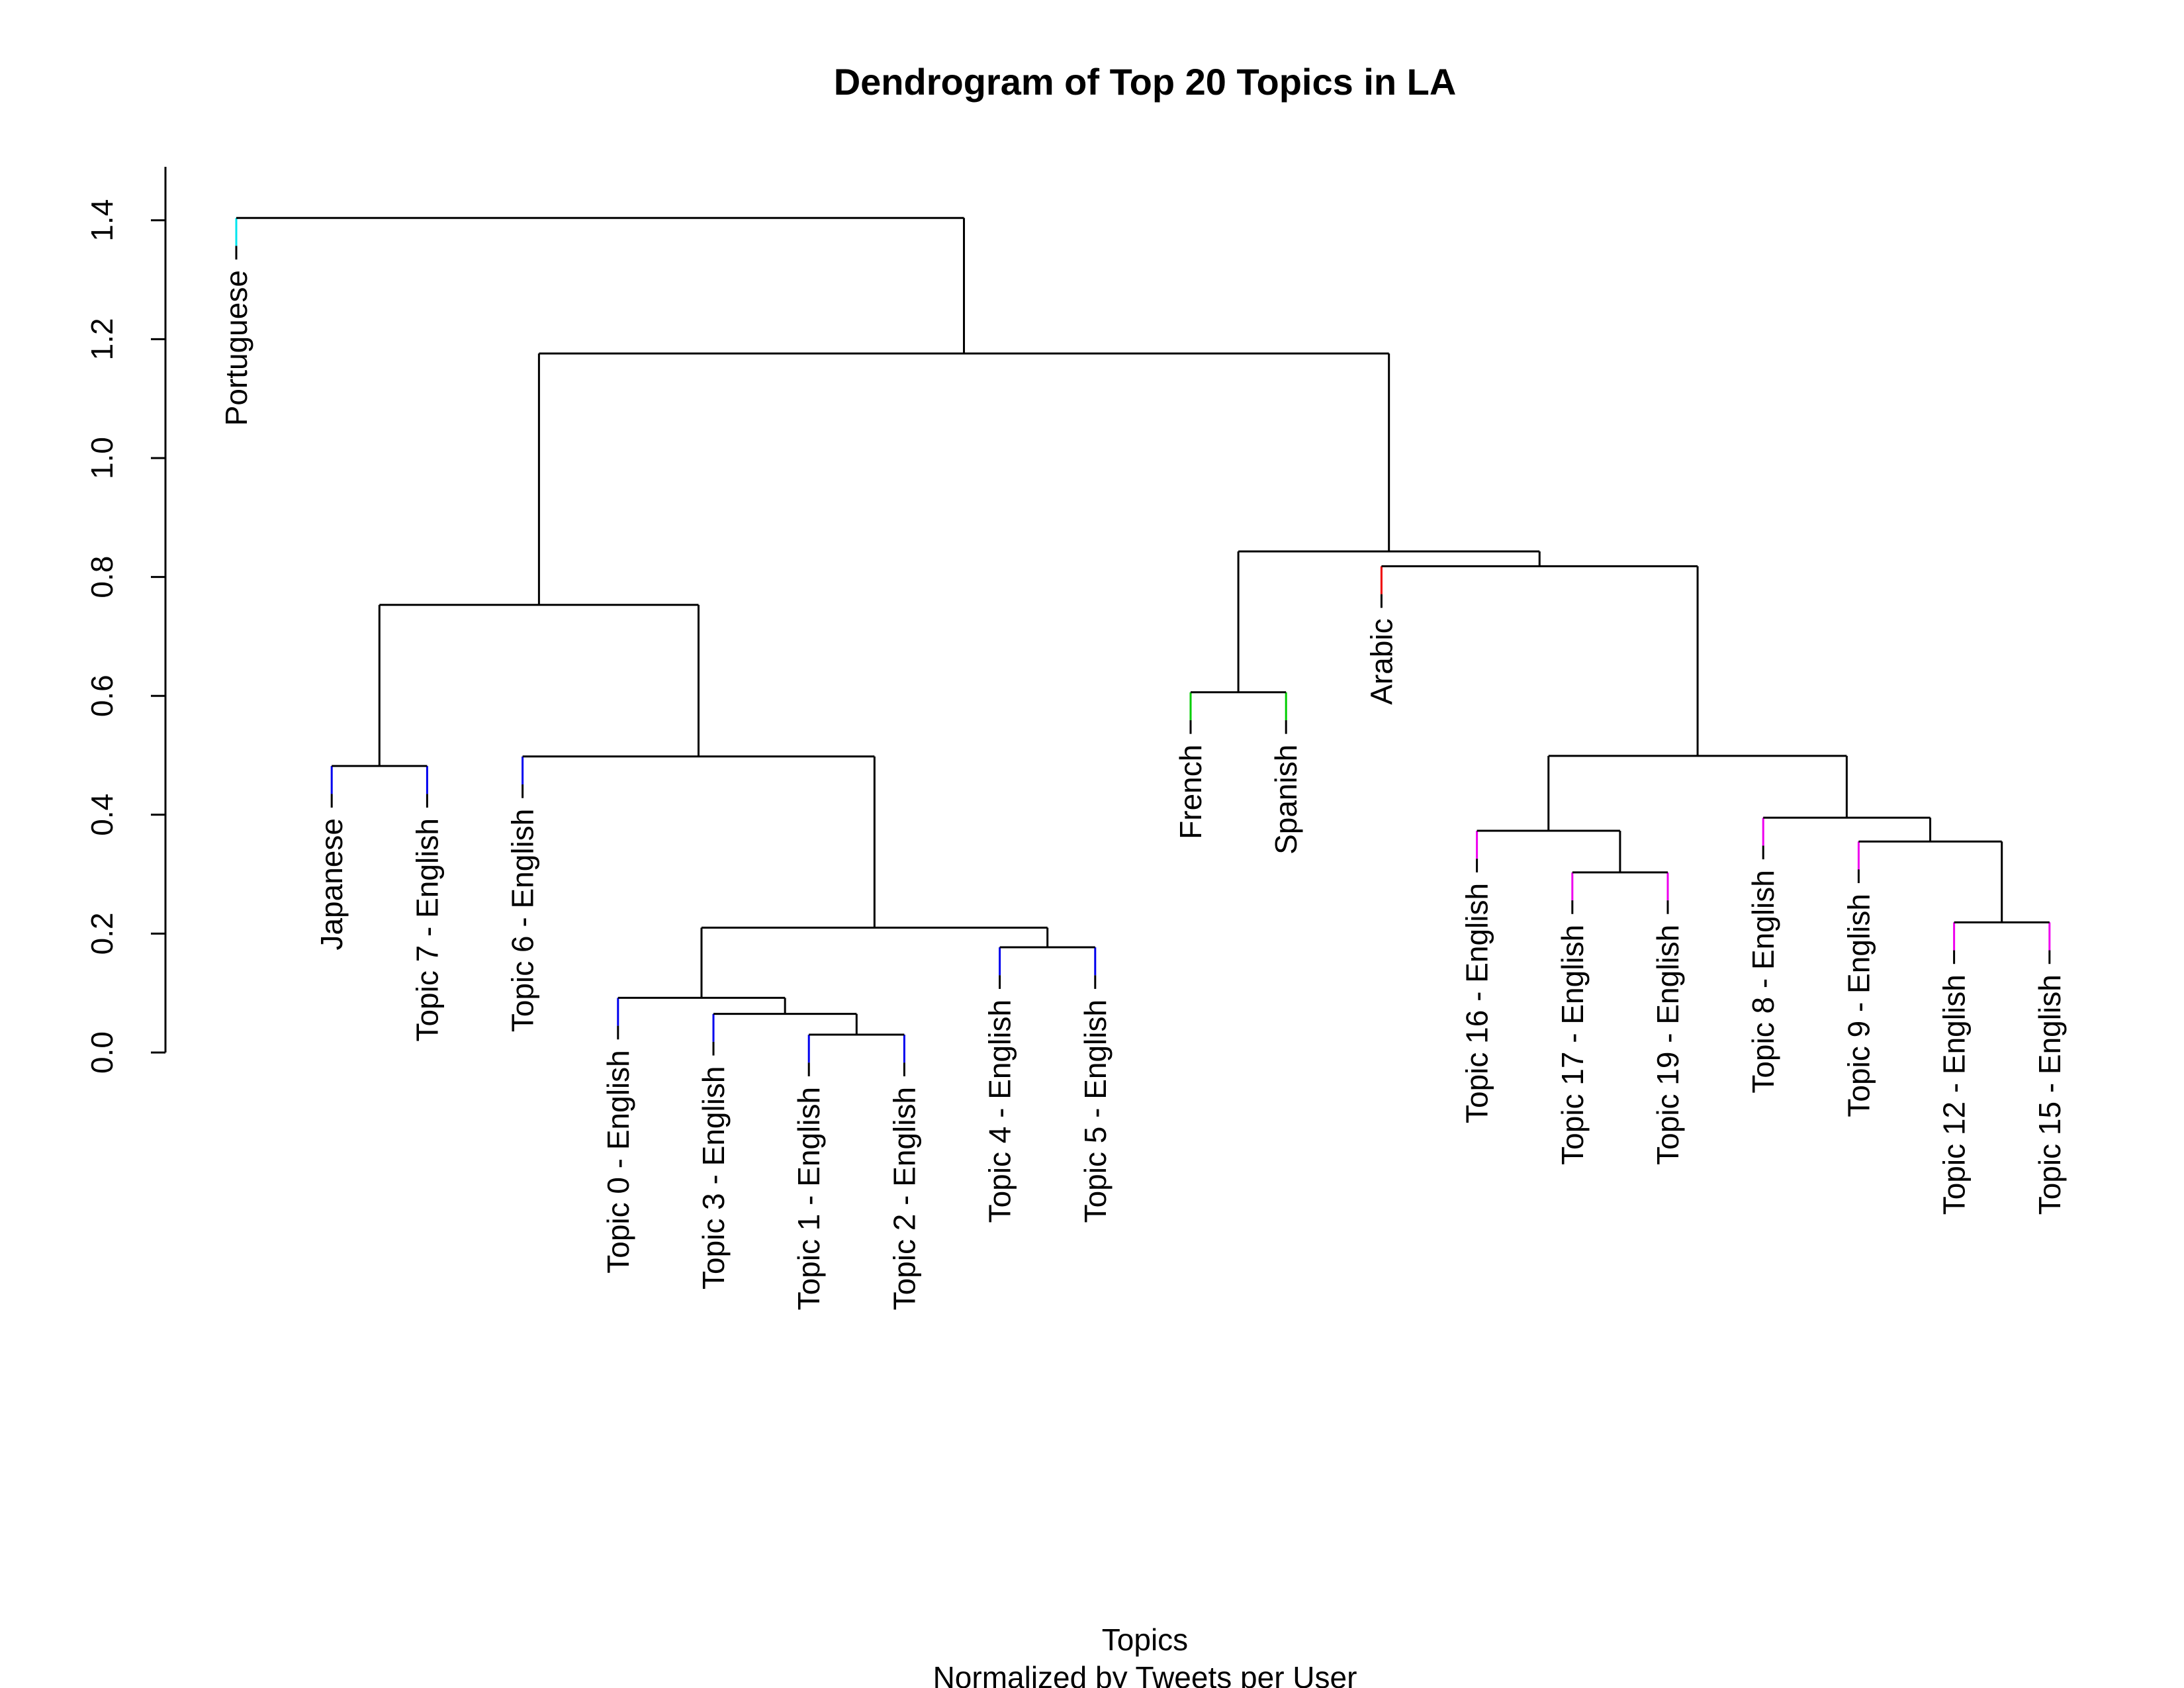 The image size is (2184, 1688). Describe the element at coordinates (102, 220) in the screenshot. I see `y-tick-label: 1.4` at that location.